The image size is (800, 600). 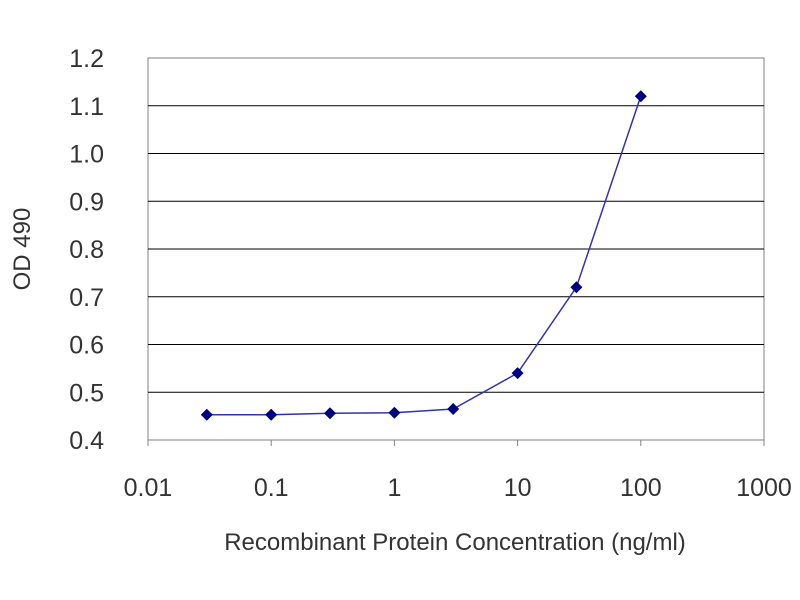 What do you see at coordinates (86, 346) in the screenshot?
I see `y-tick-label: 0.6` at bounding box center [86, 346].